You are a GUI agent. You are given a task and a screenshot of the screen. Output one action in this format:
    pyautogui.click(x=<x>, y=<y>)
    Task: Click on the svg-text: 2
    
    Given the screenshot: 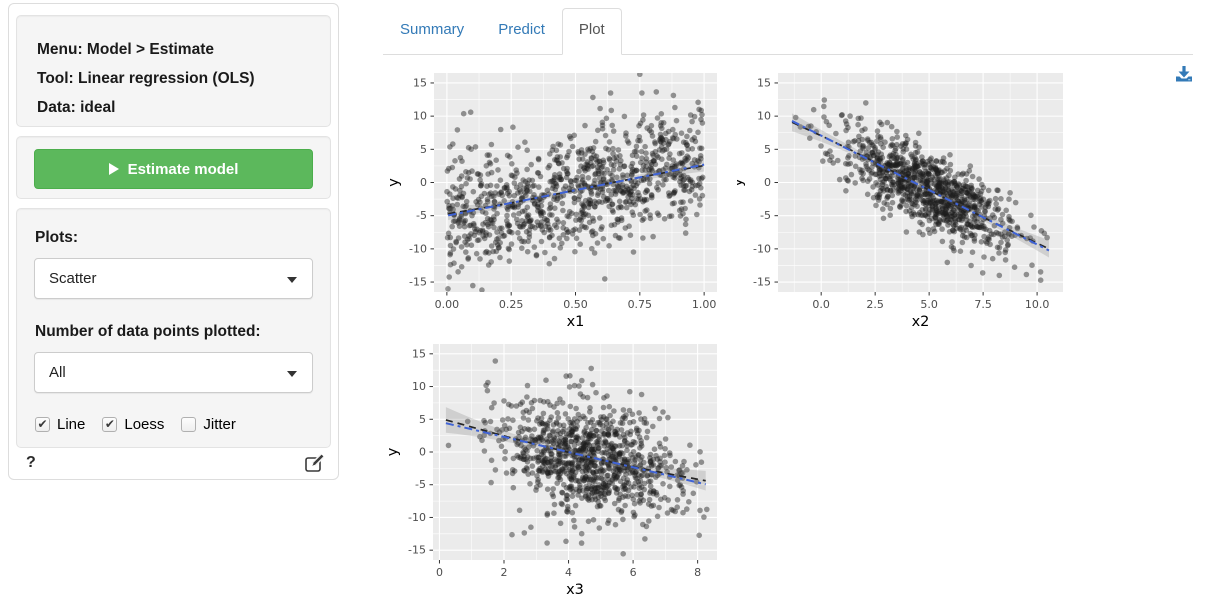 What is the action you would take?
    pyautogui.click(x=504, y=572)
    